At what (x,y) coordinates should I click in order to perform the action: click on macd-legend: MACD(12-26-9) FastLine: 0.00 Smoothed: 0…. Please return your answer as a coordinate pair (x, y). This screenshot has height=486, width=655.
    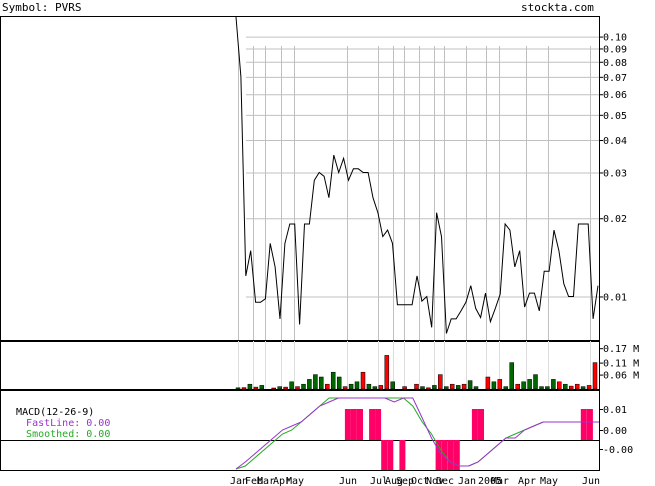
    Looking at the image, I should click on (57, 418).